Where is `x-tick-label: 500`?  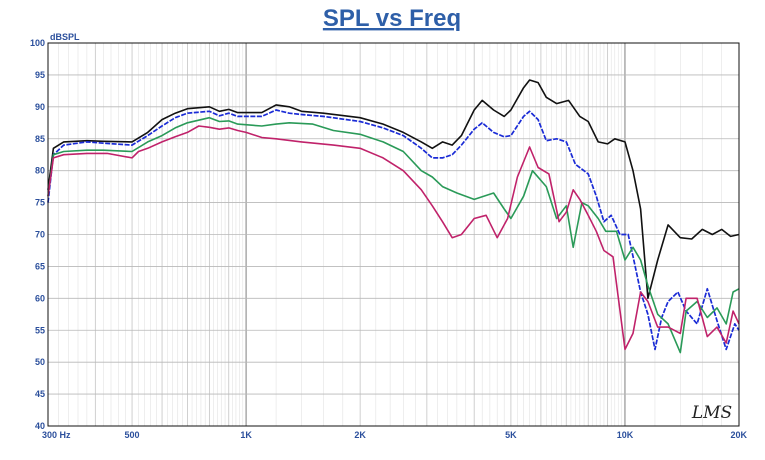
x-tick-label: 500 is located at coordinates (132, 435).